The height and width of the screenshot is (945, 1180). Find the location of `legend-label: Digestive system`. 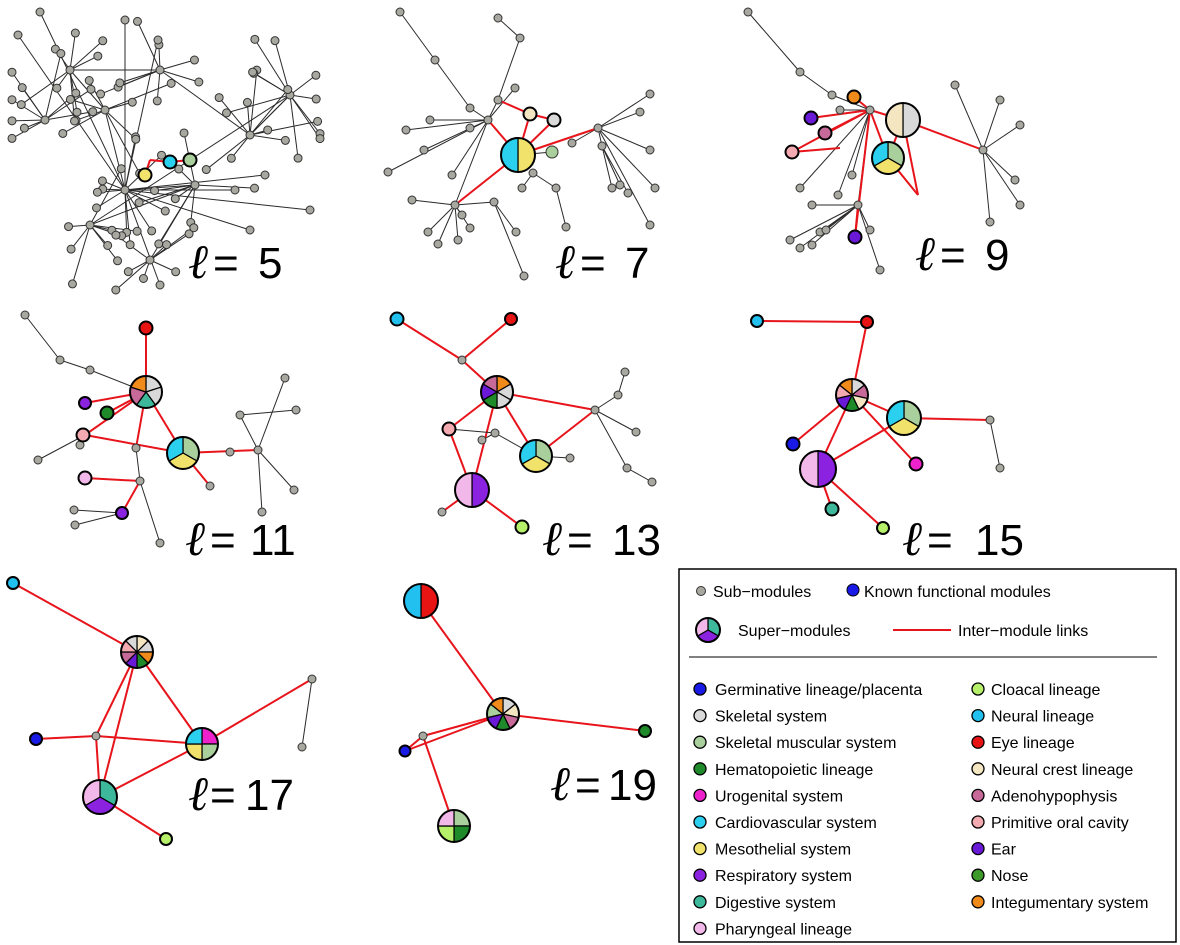

legend-label: Digestive system is located at coordinates (775, 903).